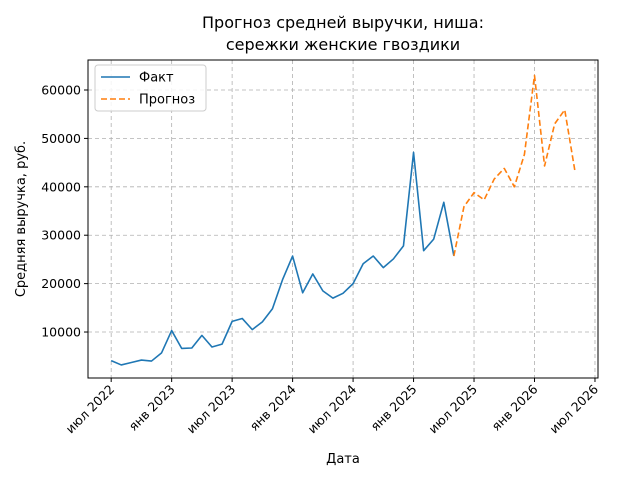 The image size is (640, 480). I want to click on x-tick-label: янв 2025, so click(393, 408).